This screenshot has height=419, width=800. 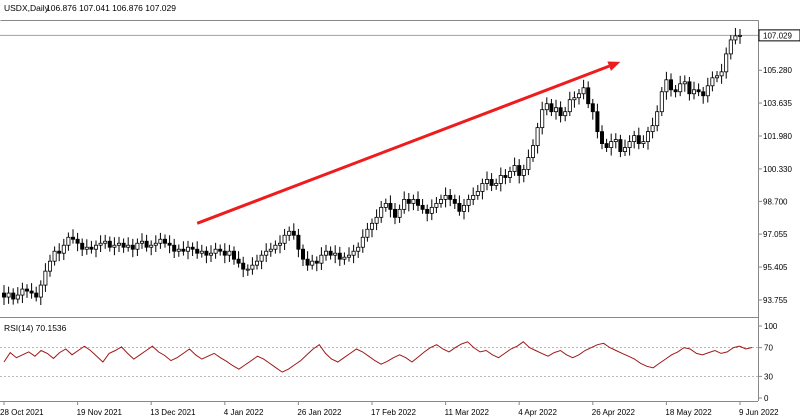 What do you see at coordinates (244, 412) in the screenshot?
I see `time-tick-label: 4 Jan 2022` at bounding box center [244, 412].